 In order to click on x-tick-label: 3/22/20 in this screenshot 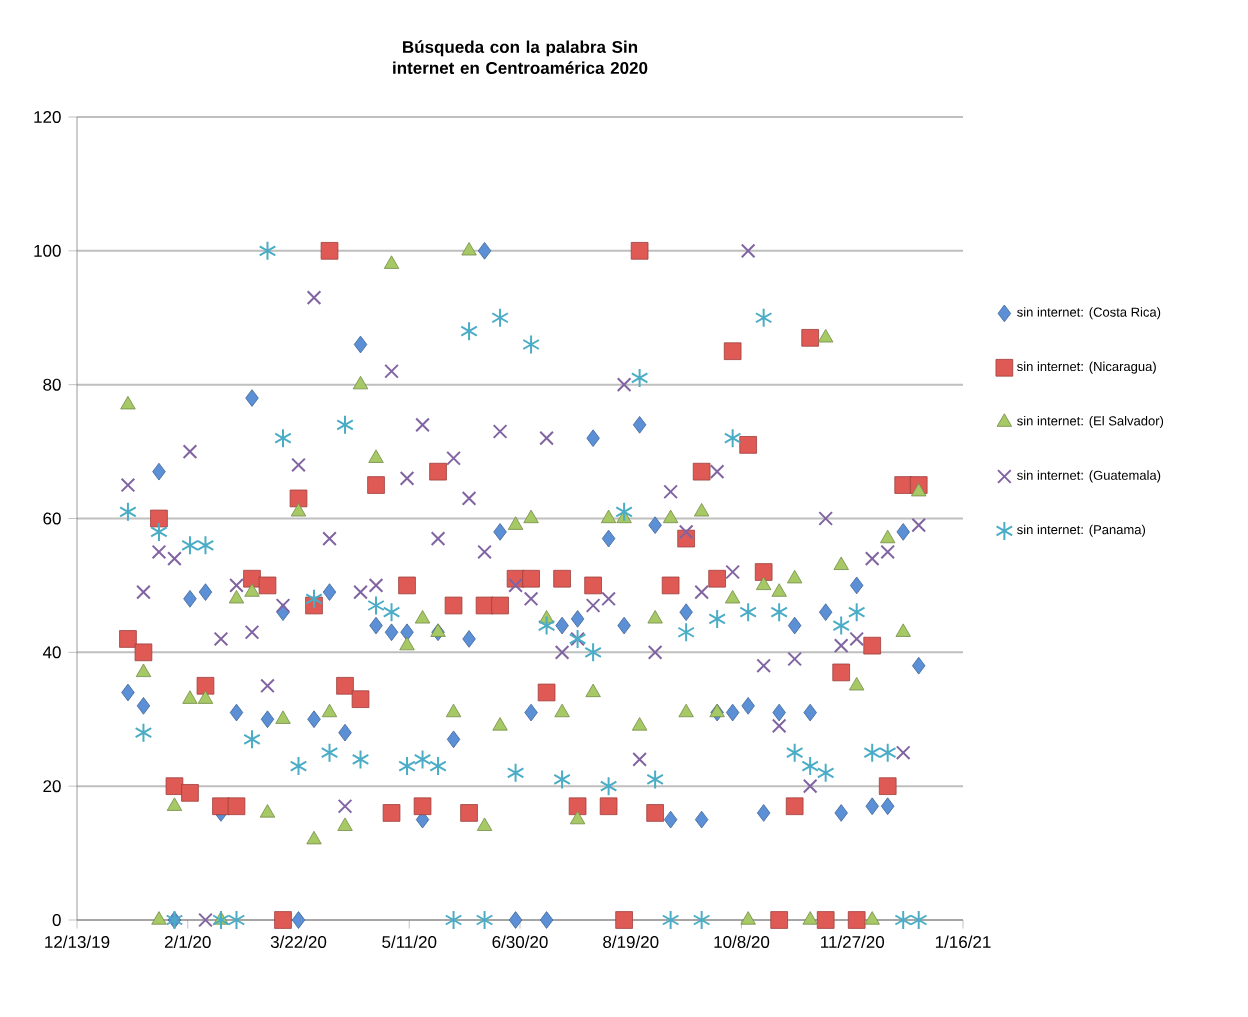, I will do `click(298, 942)`.